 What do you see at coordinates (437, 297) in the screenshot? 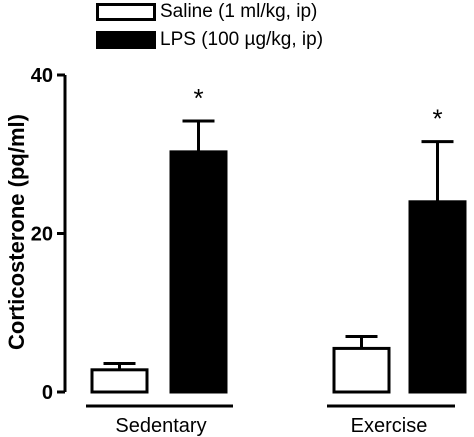
I see `bar-exercise-lps` at bounding box center [437, 297].